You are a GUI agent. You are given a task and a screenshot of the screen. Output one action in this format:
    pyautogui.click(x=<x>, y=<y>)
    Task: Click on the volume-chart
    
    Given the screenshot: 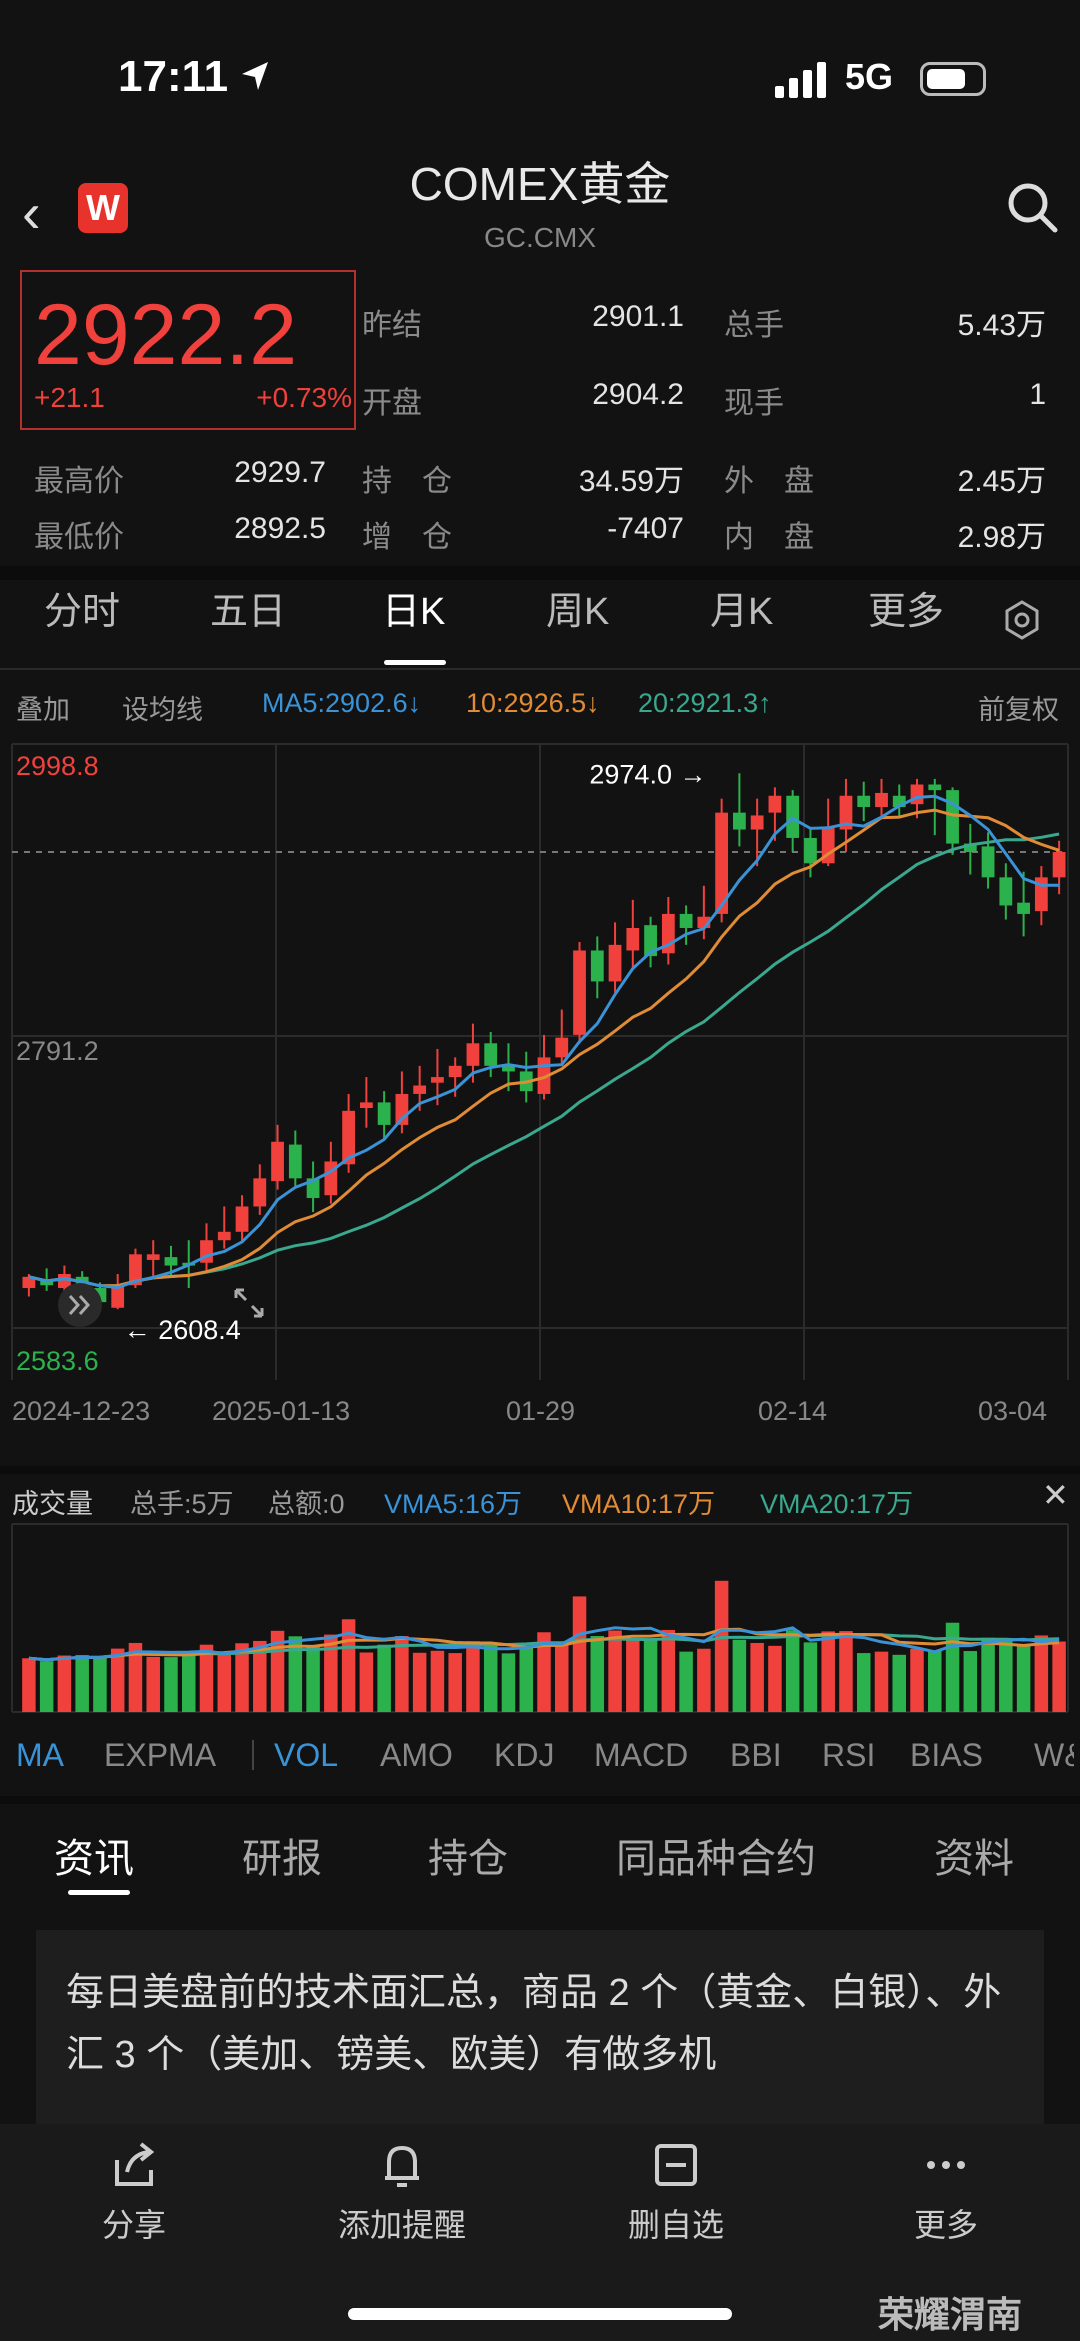 What is the action you would take?
    pyautogui.click(x=540, y=1620)
    